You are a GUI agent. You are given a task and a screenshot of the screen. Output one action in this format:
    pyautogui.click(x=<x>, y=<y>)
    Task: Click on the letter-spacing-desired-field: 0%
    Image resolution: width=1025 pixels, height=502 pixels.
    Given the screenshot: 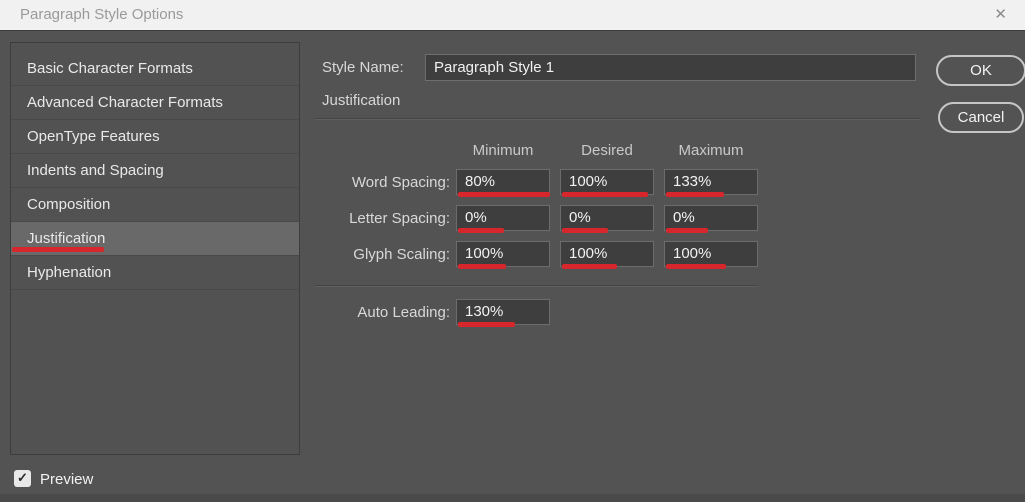 What is the action you would take?
    pyautogui.click(x=607, y=219)
    